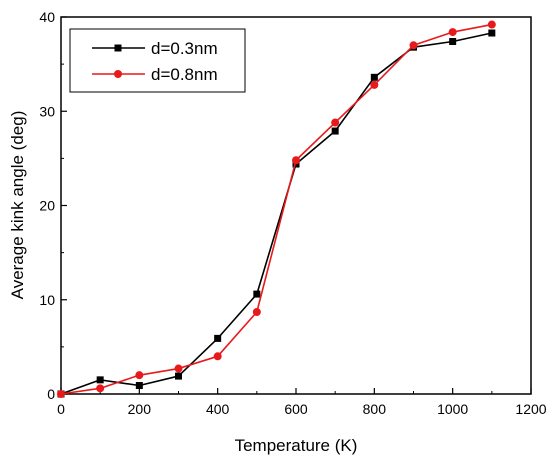  Describe the element at coordinates (140, 409) in the screenshot. I see `x-tick-label: 200` at that location.